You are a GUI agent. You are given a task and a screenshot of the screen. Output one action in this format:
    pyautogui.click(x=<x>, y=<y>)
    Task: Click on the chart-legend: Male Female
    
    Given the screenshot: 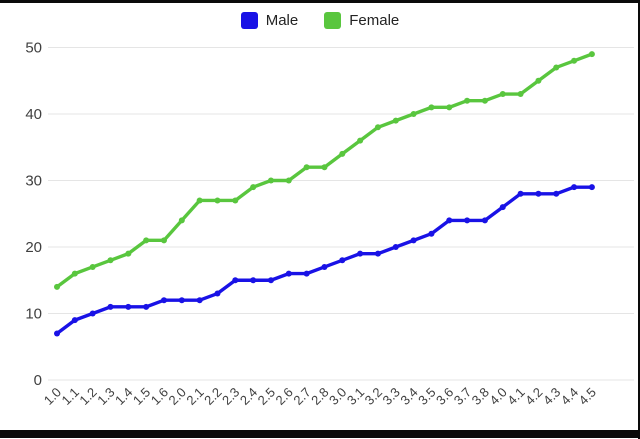 What is the action you would take?
    pyautogui.click(x=320, y=20)
    